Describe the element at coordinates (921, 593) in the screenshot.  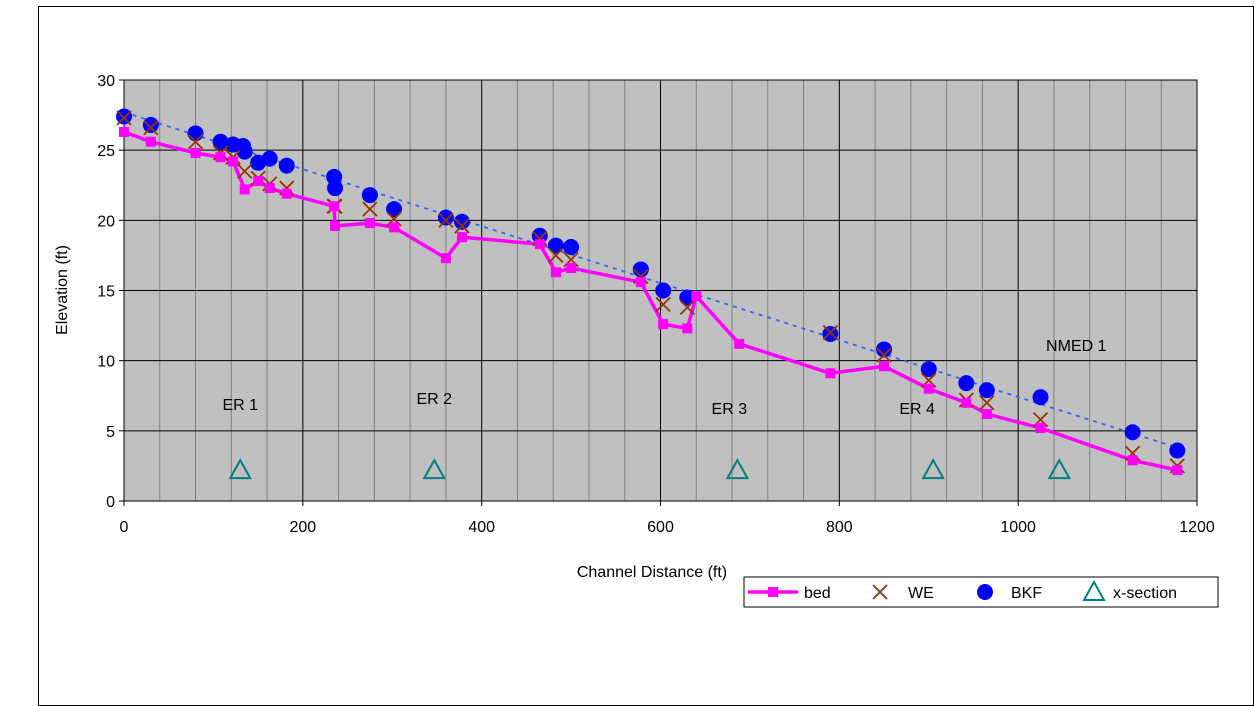
I see `legend-label: WE` at that location.